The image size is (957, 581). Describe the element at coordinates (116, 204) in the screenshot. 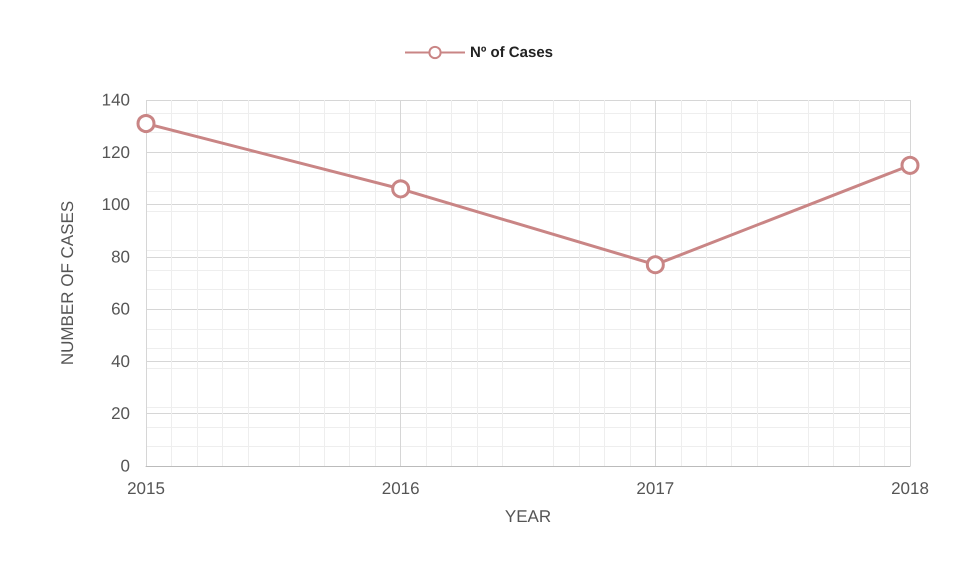

I see `y-tick-label: 100` at that location.